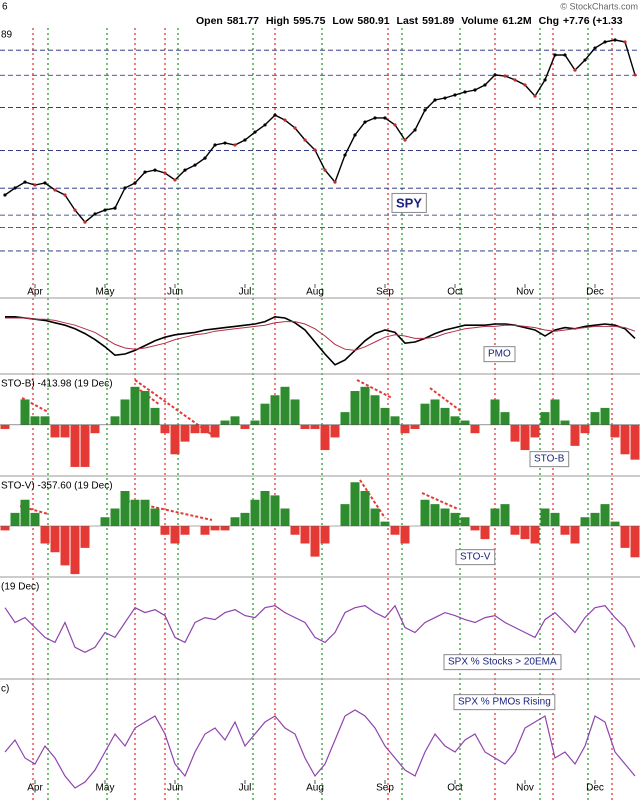  Describe the element at coordinates (57, 384) in the screenshot. I see `panel-title: STO-B) -413.98 (19 Dec)` at that location.